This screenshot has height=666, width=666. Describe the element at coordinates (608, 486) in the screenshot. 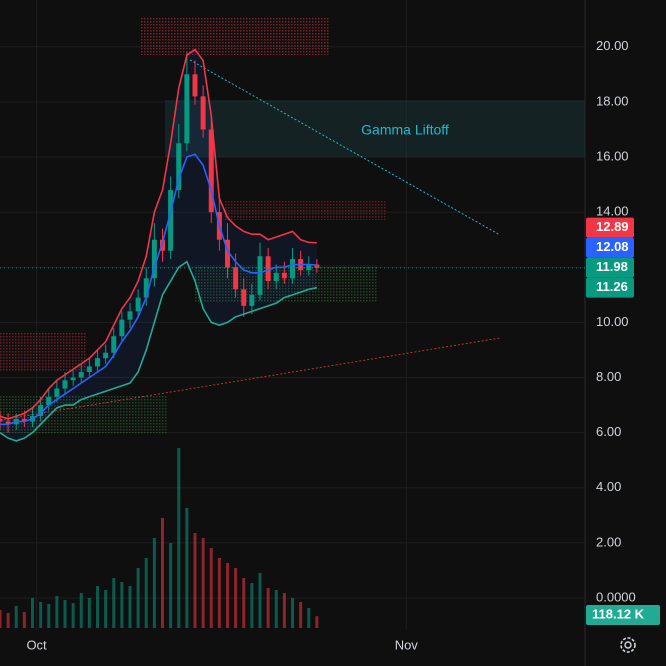

I see `y-tick-label: 4.00` at that location.